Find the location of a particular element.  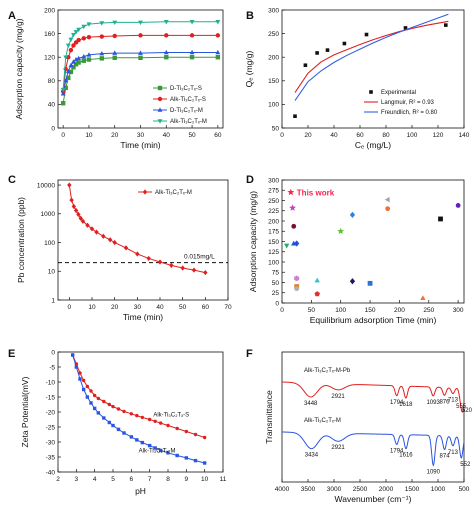

x-tick-label: 8 is located at coordinates (168, 479).